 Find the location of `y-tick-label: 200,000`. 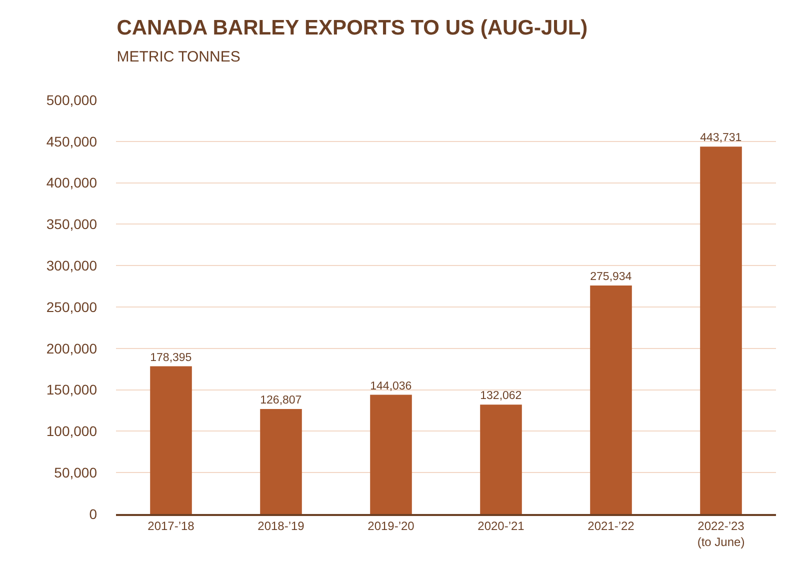

y-tick-label: 200,000 is located at coordinates (72, 348).